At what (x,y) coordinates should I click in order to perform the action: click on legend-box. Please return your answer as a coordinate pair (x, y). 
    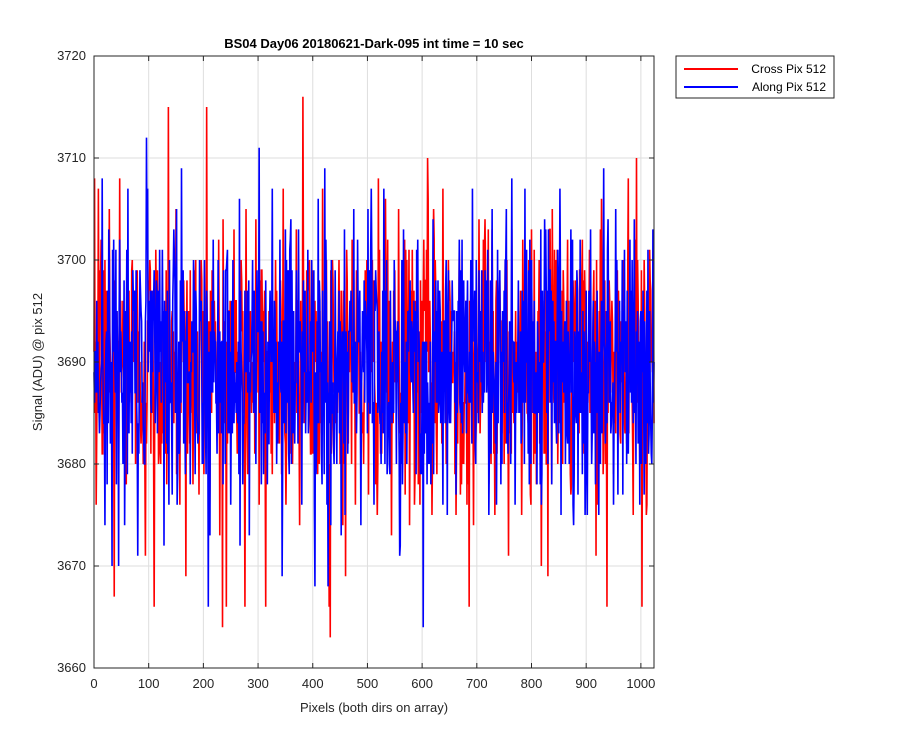
    Looking at the image, I should click on (755, 77).